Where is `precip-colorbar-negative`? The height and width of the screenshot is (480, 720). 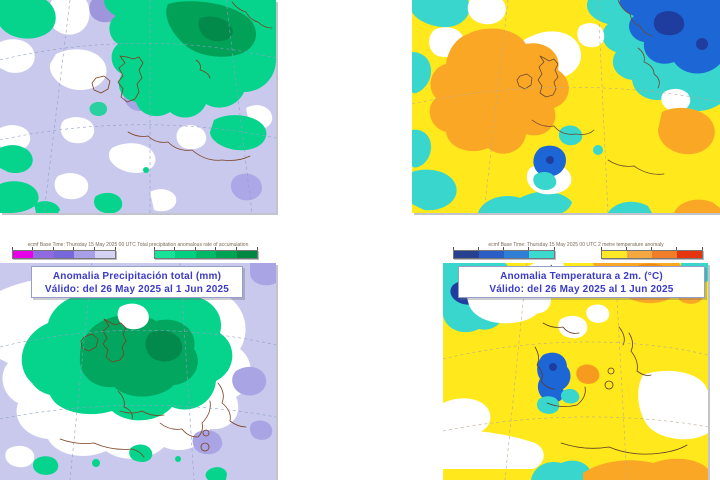 precip-colorbar-negative is located at coordinates (64, 253).